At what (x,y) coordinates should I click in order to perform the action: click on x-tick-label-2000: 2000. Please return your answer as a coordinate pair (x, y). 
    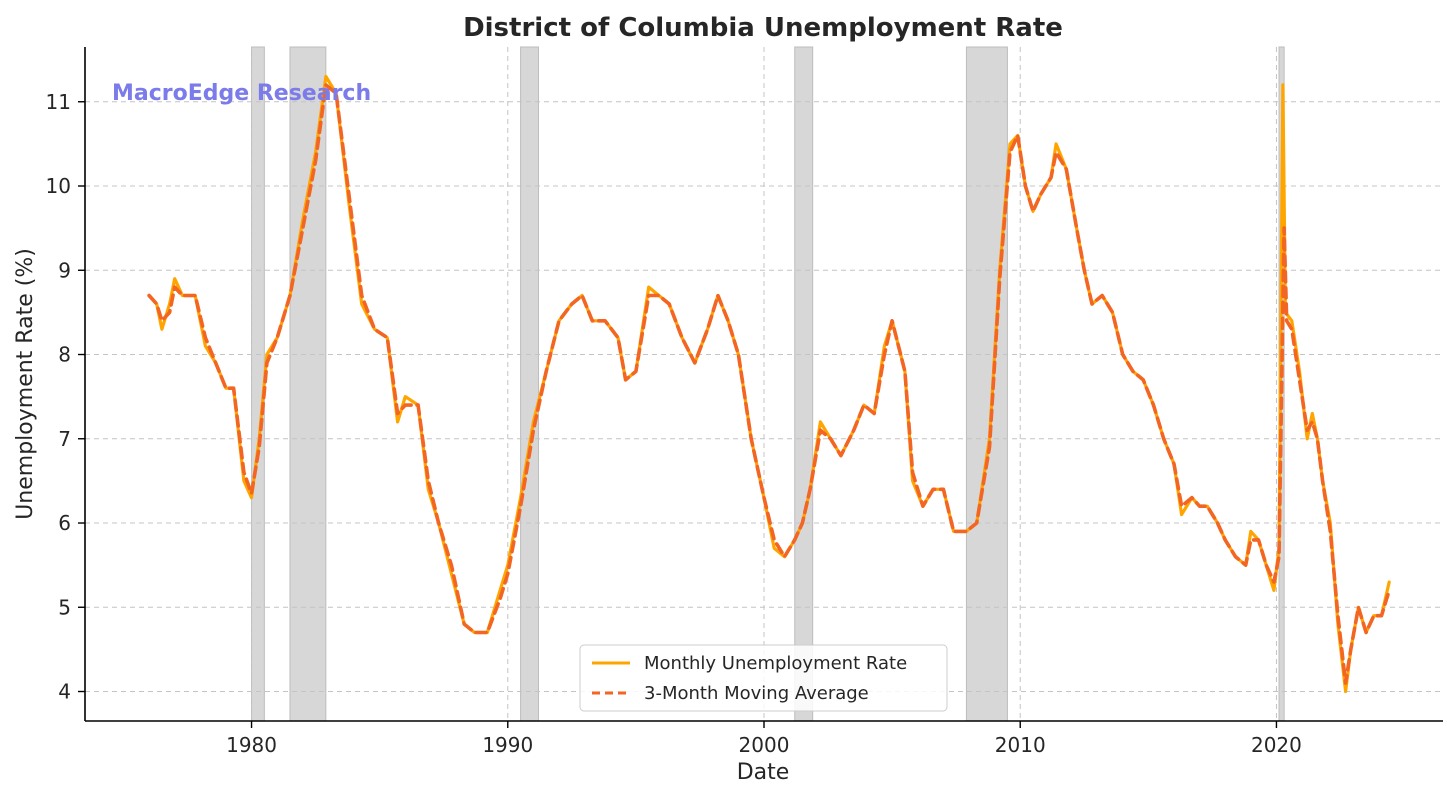
    Looking at the image, I should click on (764, 745).